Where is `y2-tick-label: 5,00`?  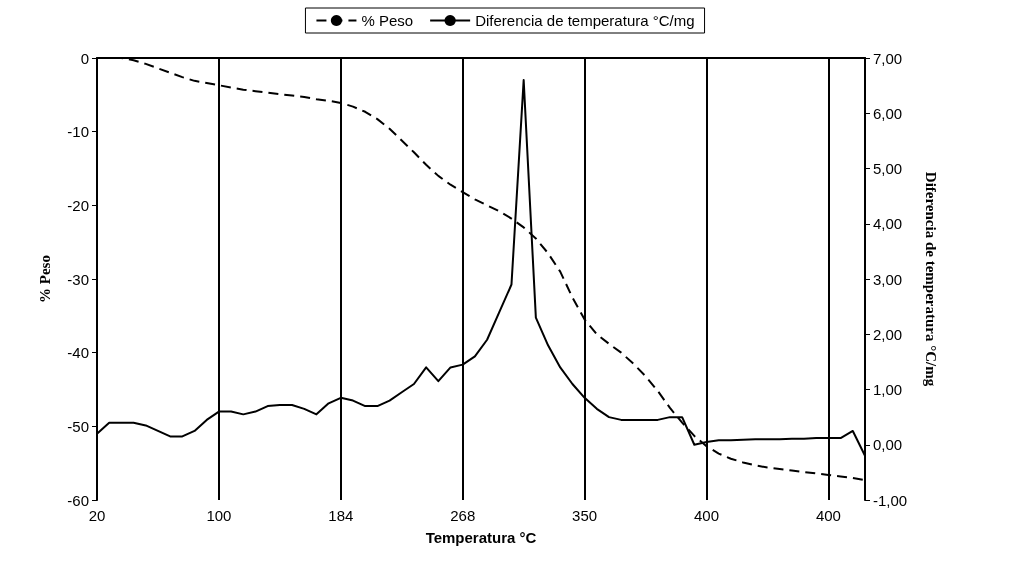 y2-tick-label: 5,00 is located at coordinates (888, 168).